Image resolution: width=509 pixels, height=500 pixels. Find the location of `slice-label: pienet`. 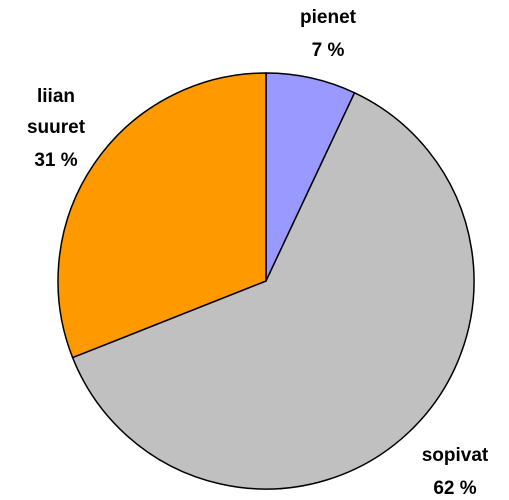

slice-label: pienet is located at coordinates (328, 17).